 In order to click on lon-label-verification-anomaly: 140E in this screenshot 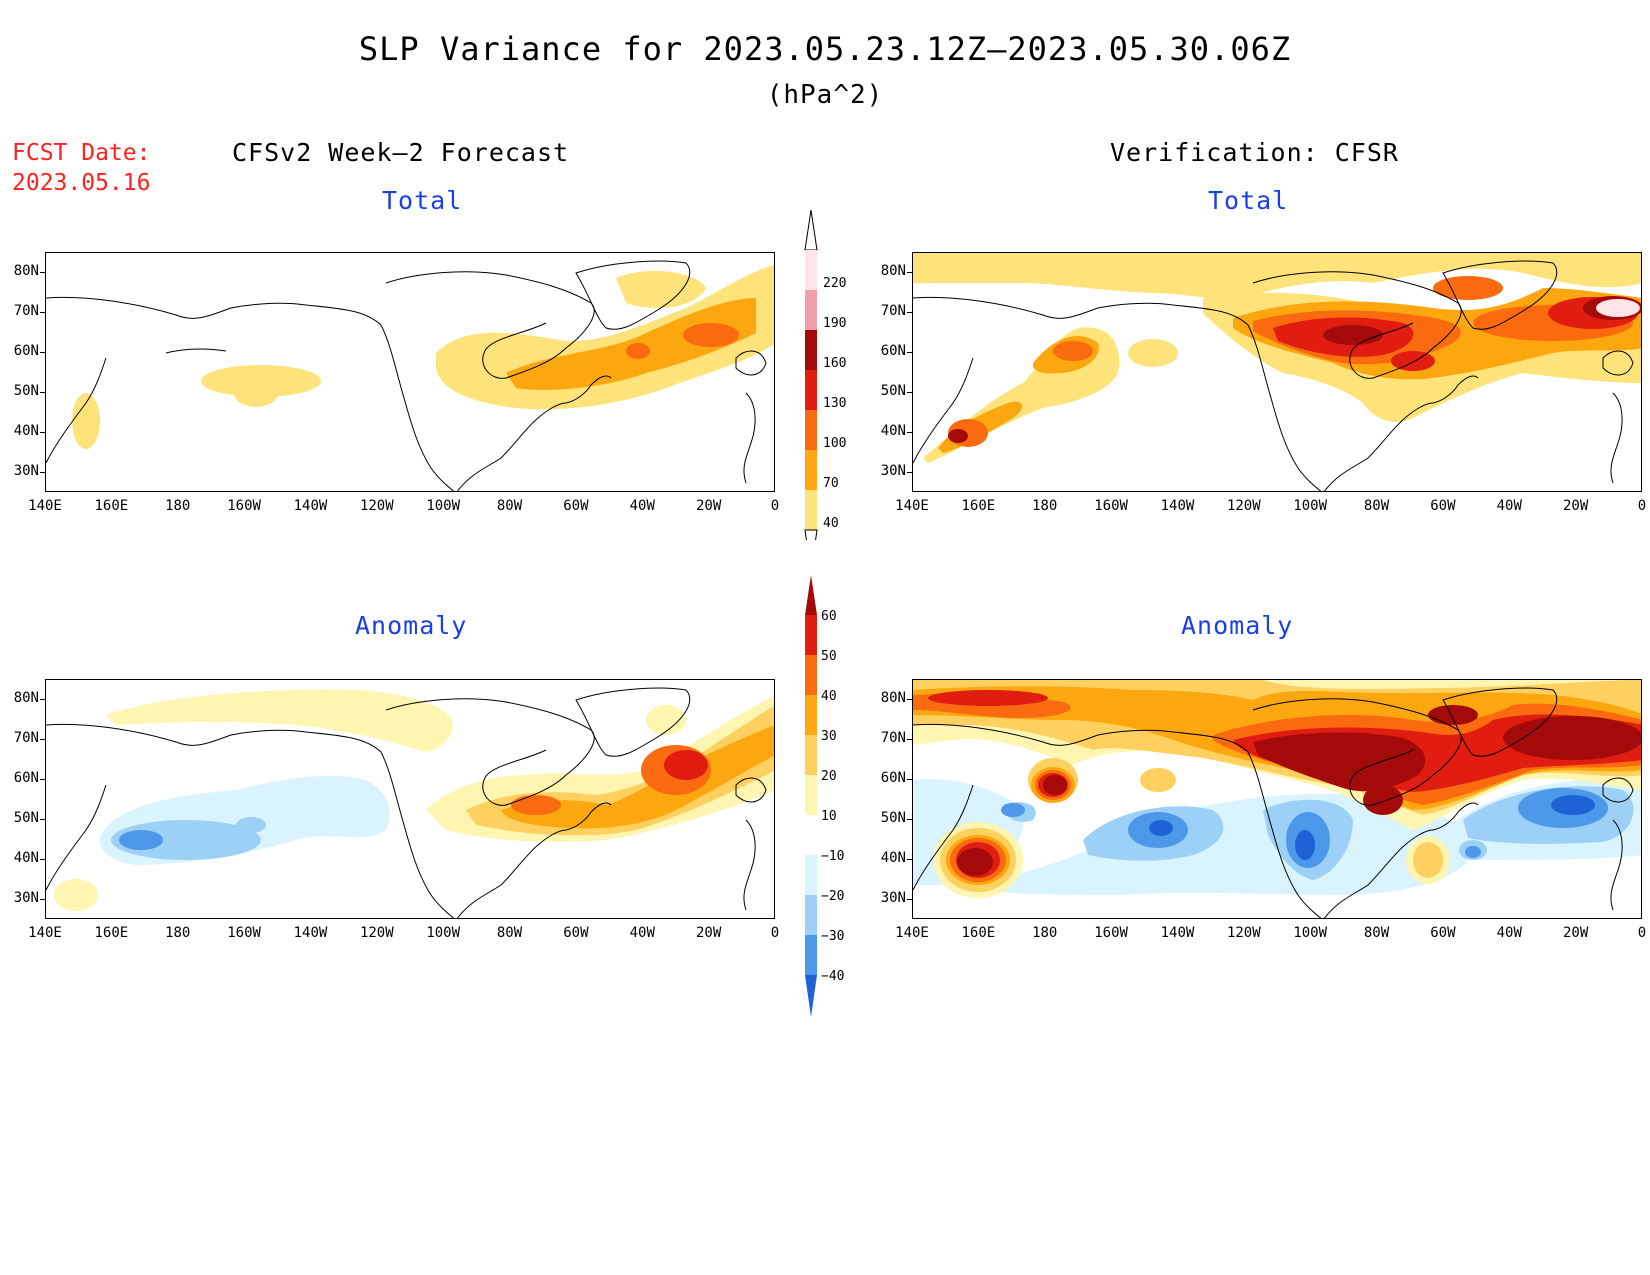, I will do `click(912, 933)`.